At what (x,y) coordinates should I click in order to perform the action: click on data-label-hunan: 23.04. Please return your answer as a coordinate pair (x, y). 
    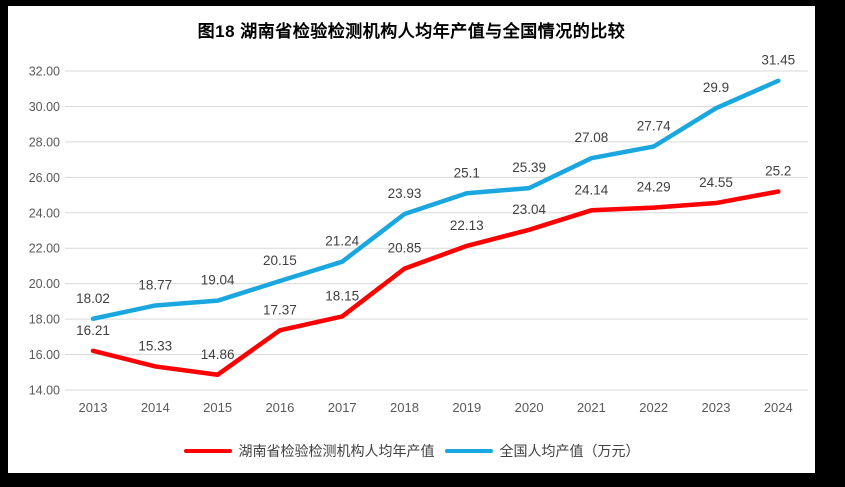
    Looking at the image, I should click on (529, 209).